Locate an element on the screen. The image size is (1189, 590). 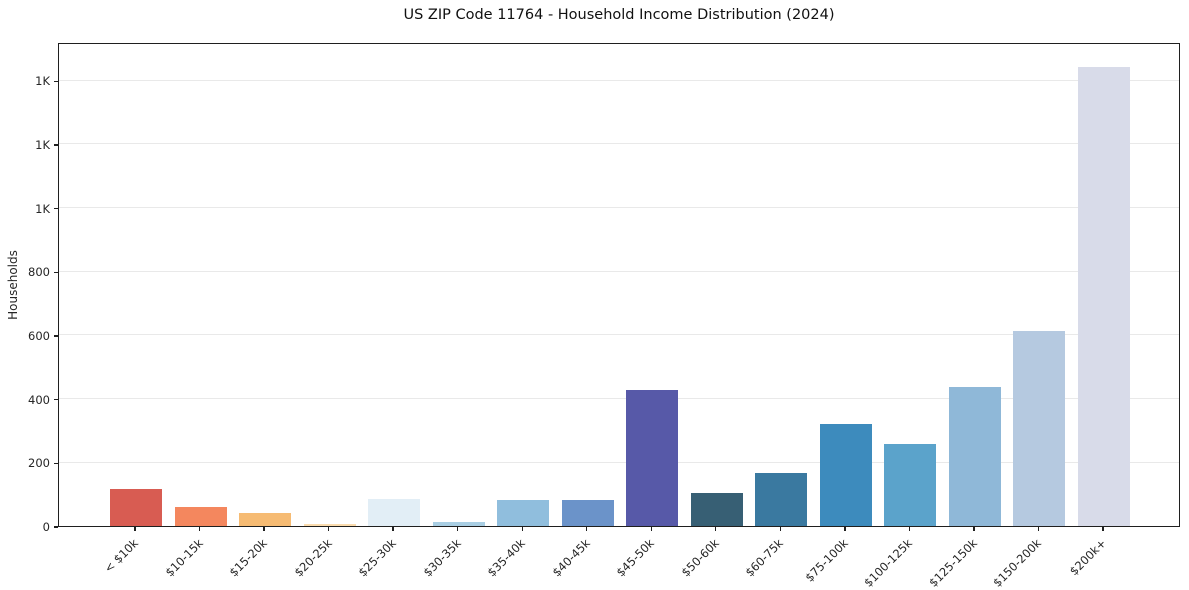
y-tick-label: 200 is located at coordinates (39, 463).